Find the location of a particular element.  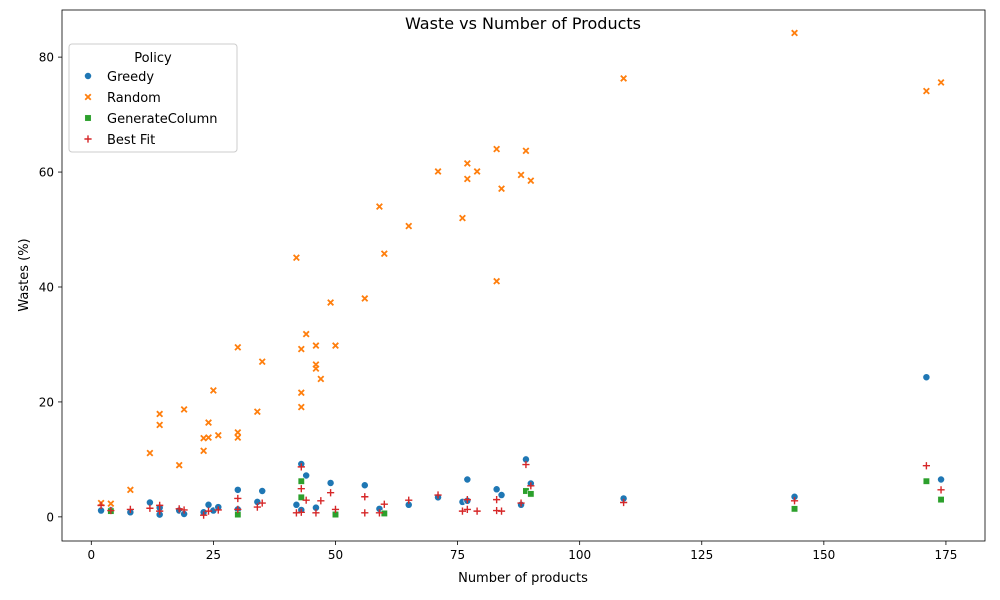

legend-marker-random is located at coordinates (88, 97).